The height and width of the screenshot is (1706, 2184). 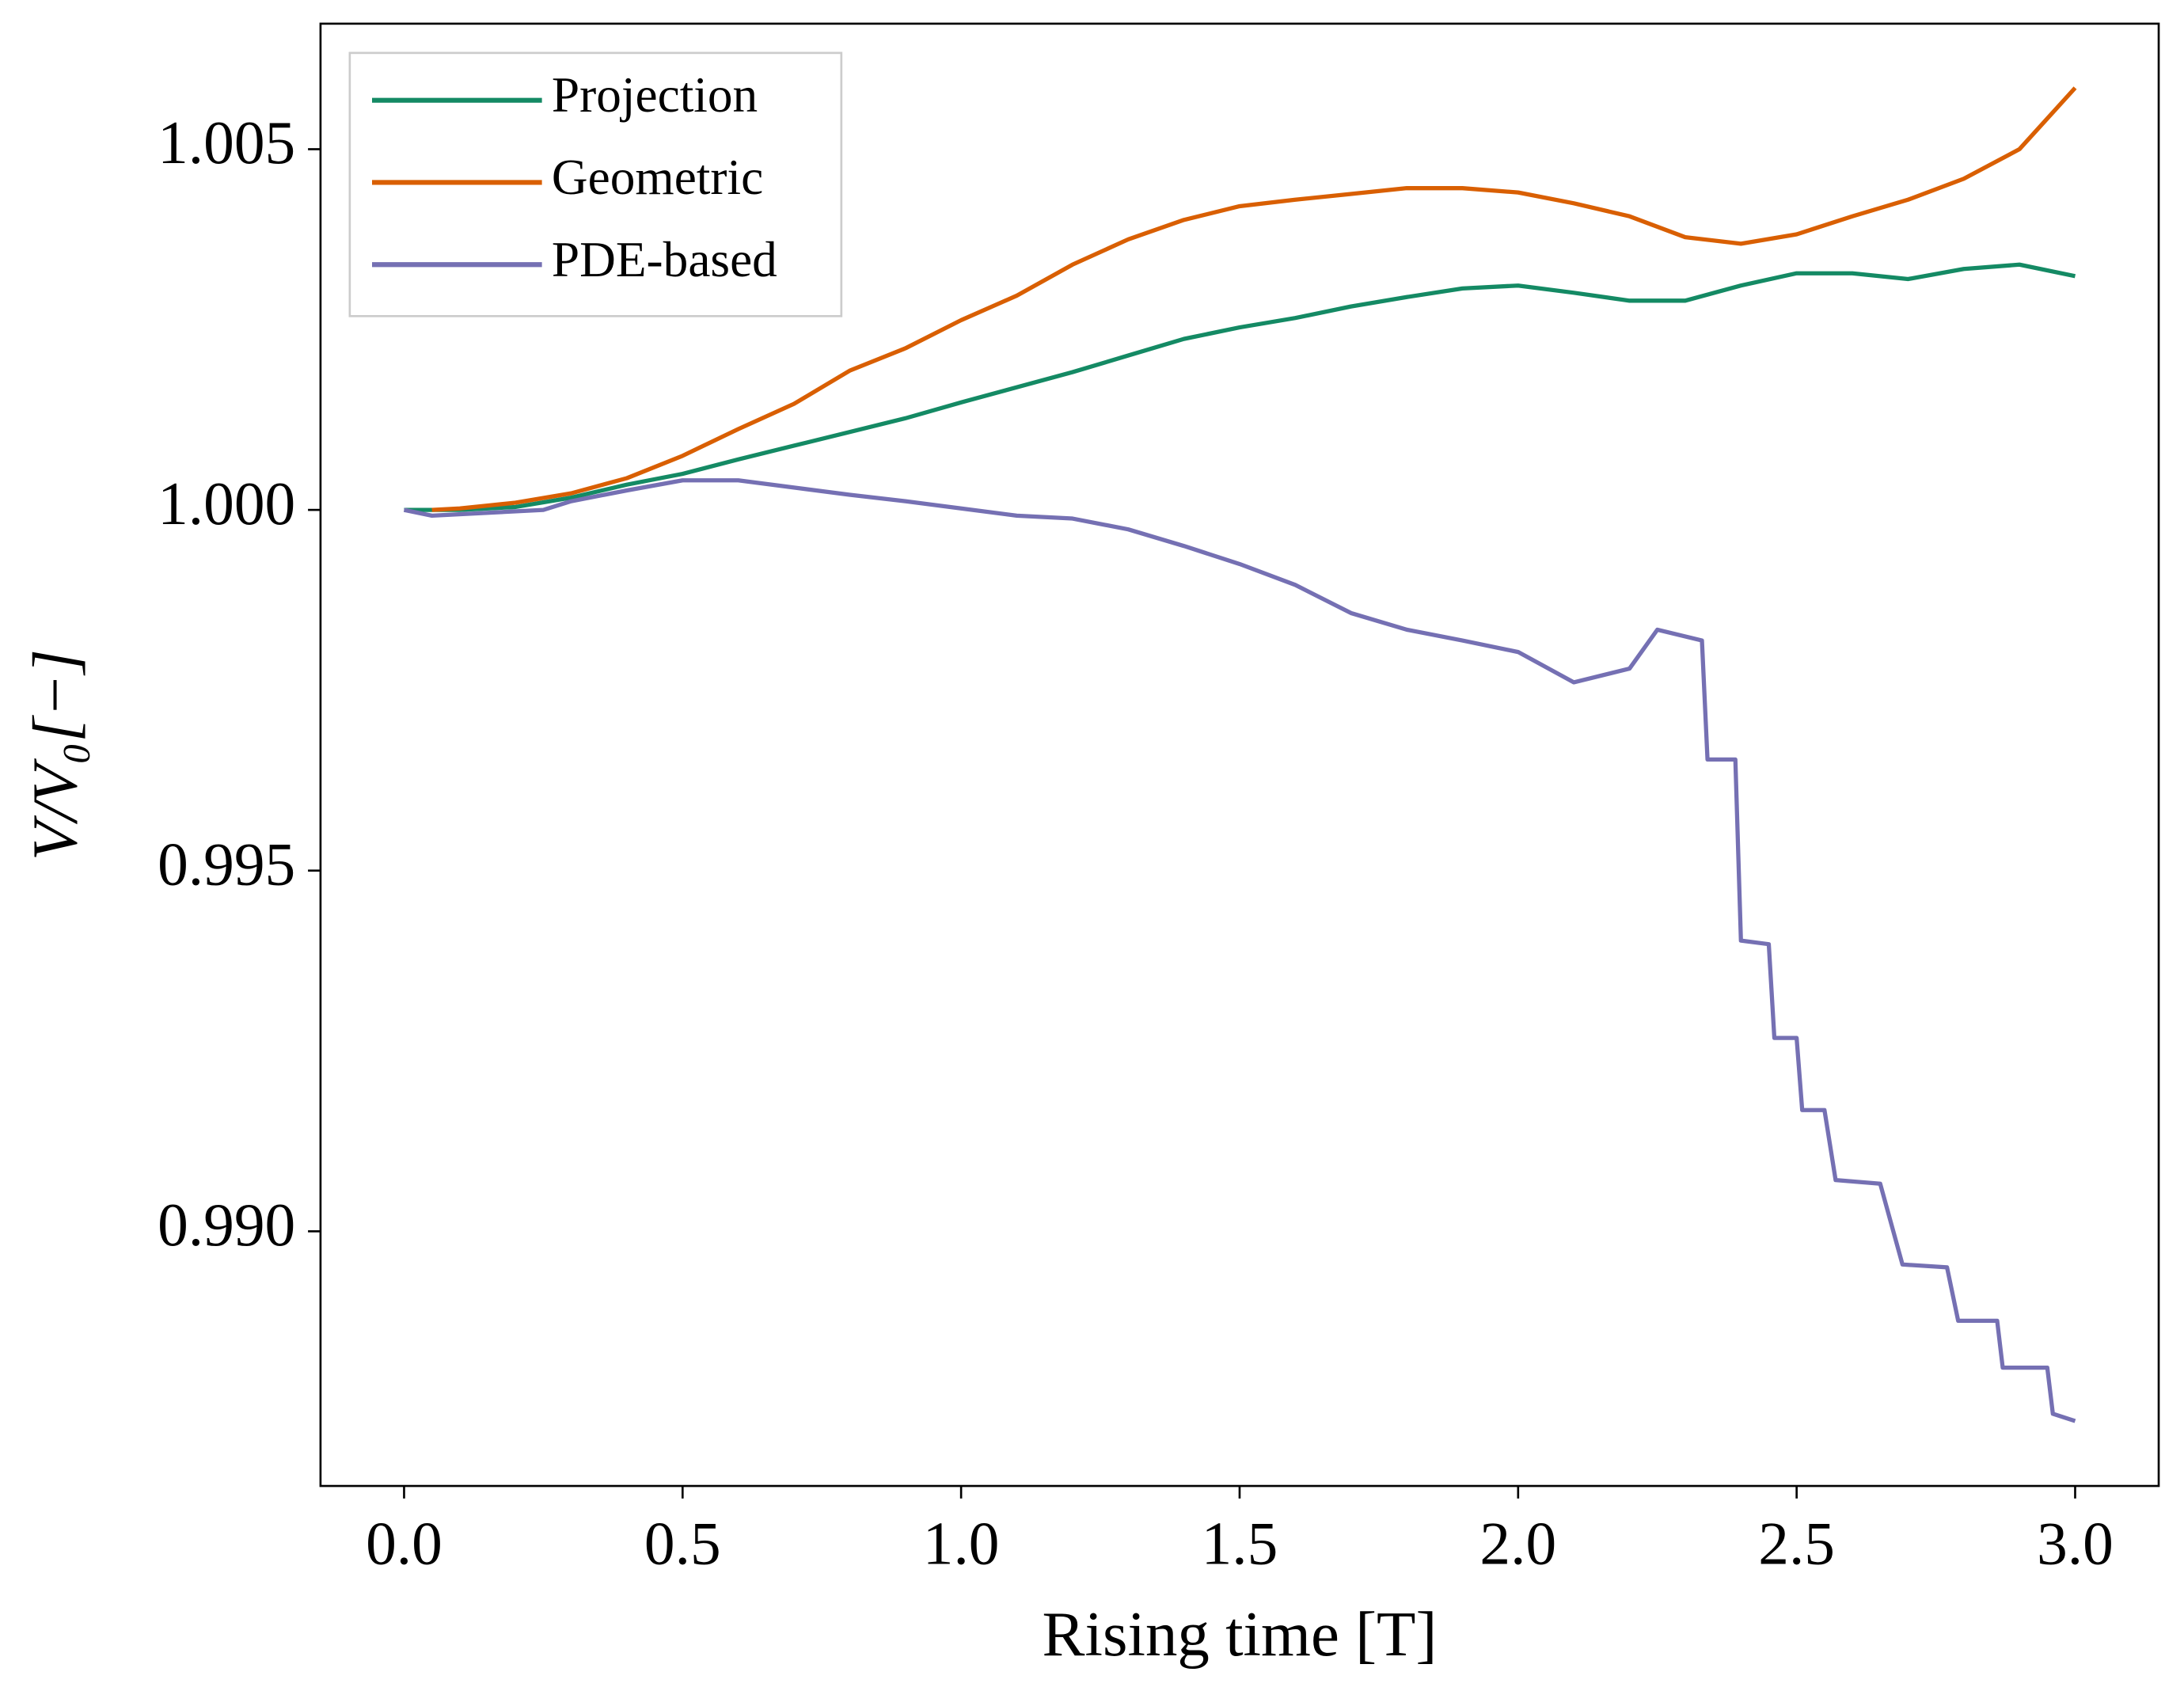 I want to click on x-tick-label: 1.0, so click(x=961, y=1544).